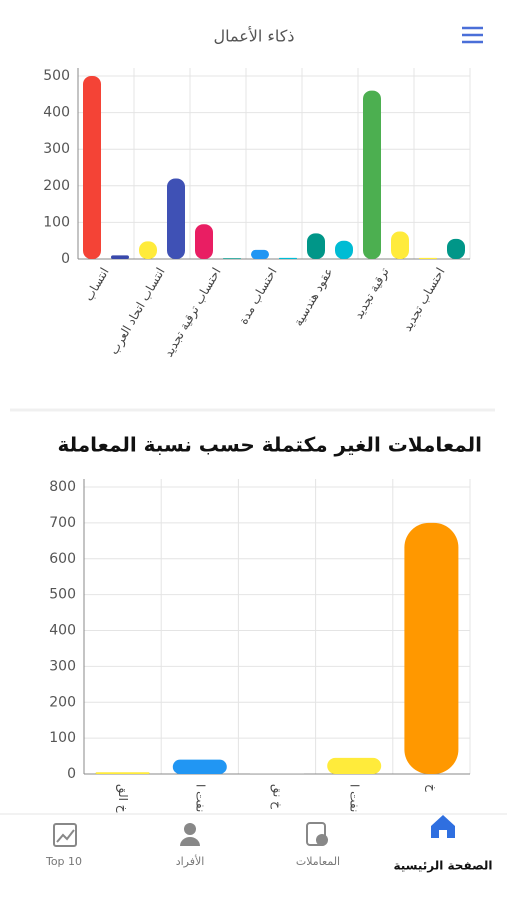  What do you see at coordinates (190, 861) in the screenshot?
I see `nav-label: الأفراد` at bounding box center [190, 861].